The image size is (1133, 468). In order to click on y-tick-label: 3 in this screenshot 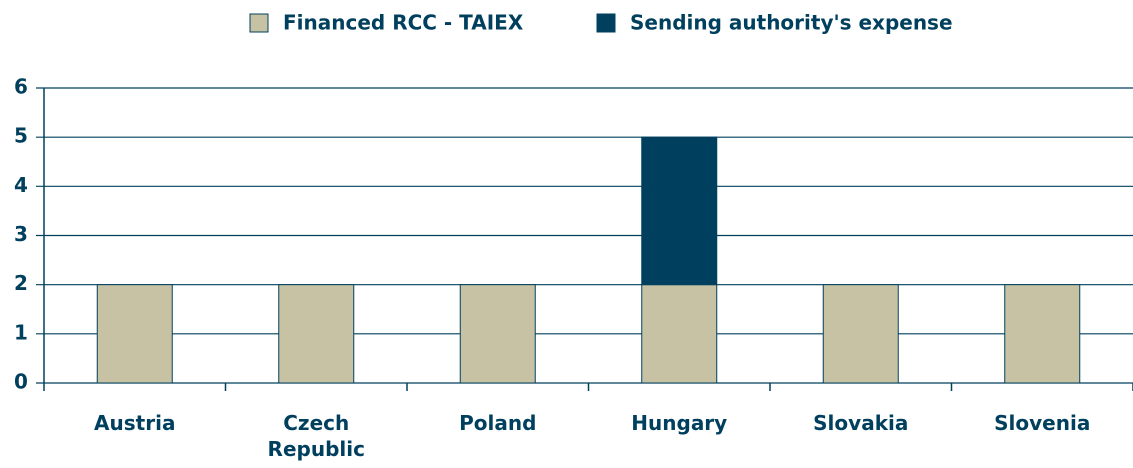, I will do `click(21, 234)`.